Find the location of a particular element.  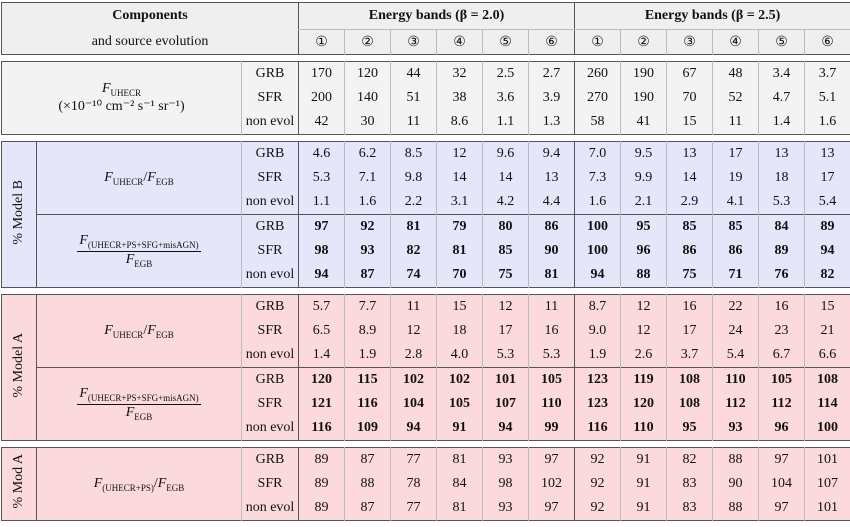

value: 78 is located at coordinates (414, 484).